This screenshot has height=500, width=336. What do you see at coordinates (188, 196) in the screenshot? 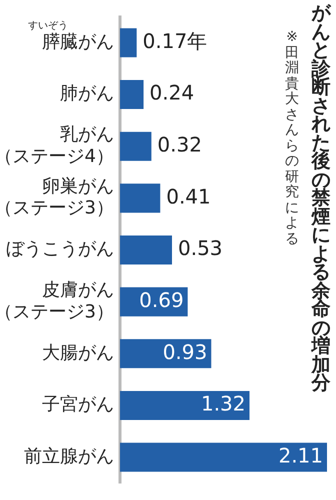
I see `data-label: 0.41` at bounding box center [188, 196].